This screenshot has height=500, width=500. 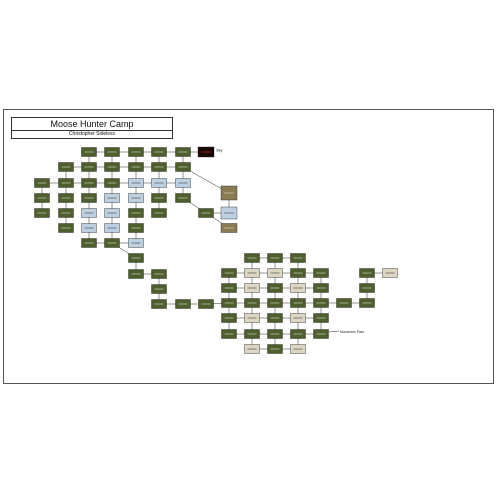 What do you see at coordinates (334, 331) in the screenshot?
I see `moosehorn-pointer` at bounding box center [334, 331].